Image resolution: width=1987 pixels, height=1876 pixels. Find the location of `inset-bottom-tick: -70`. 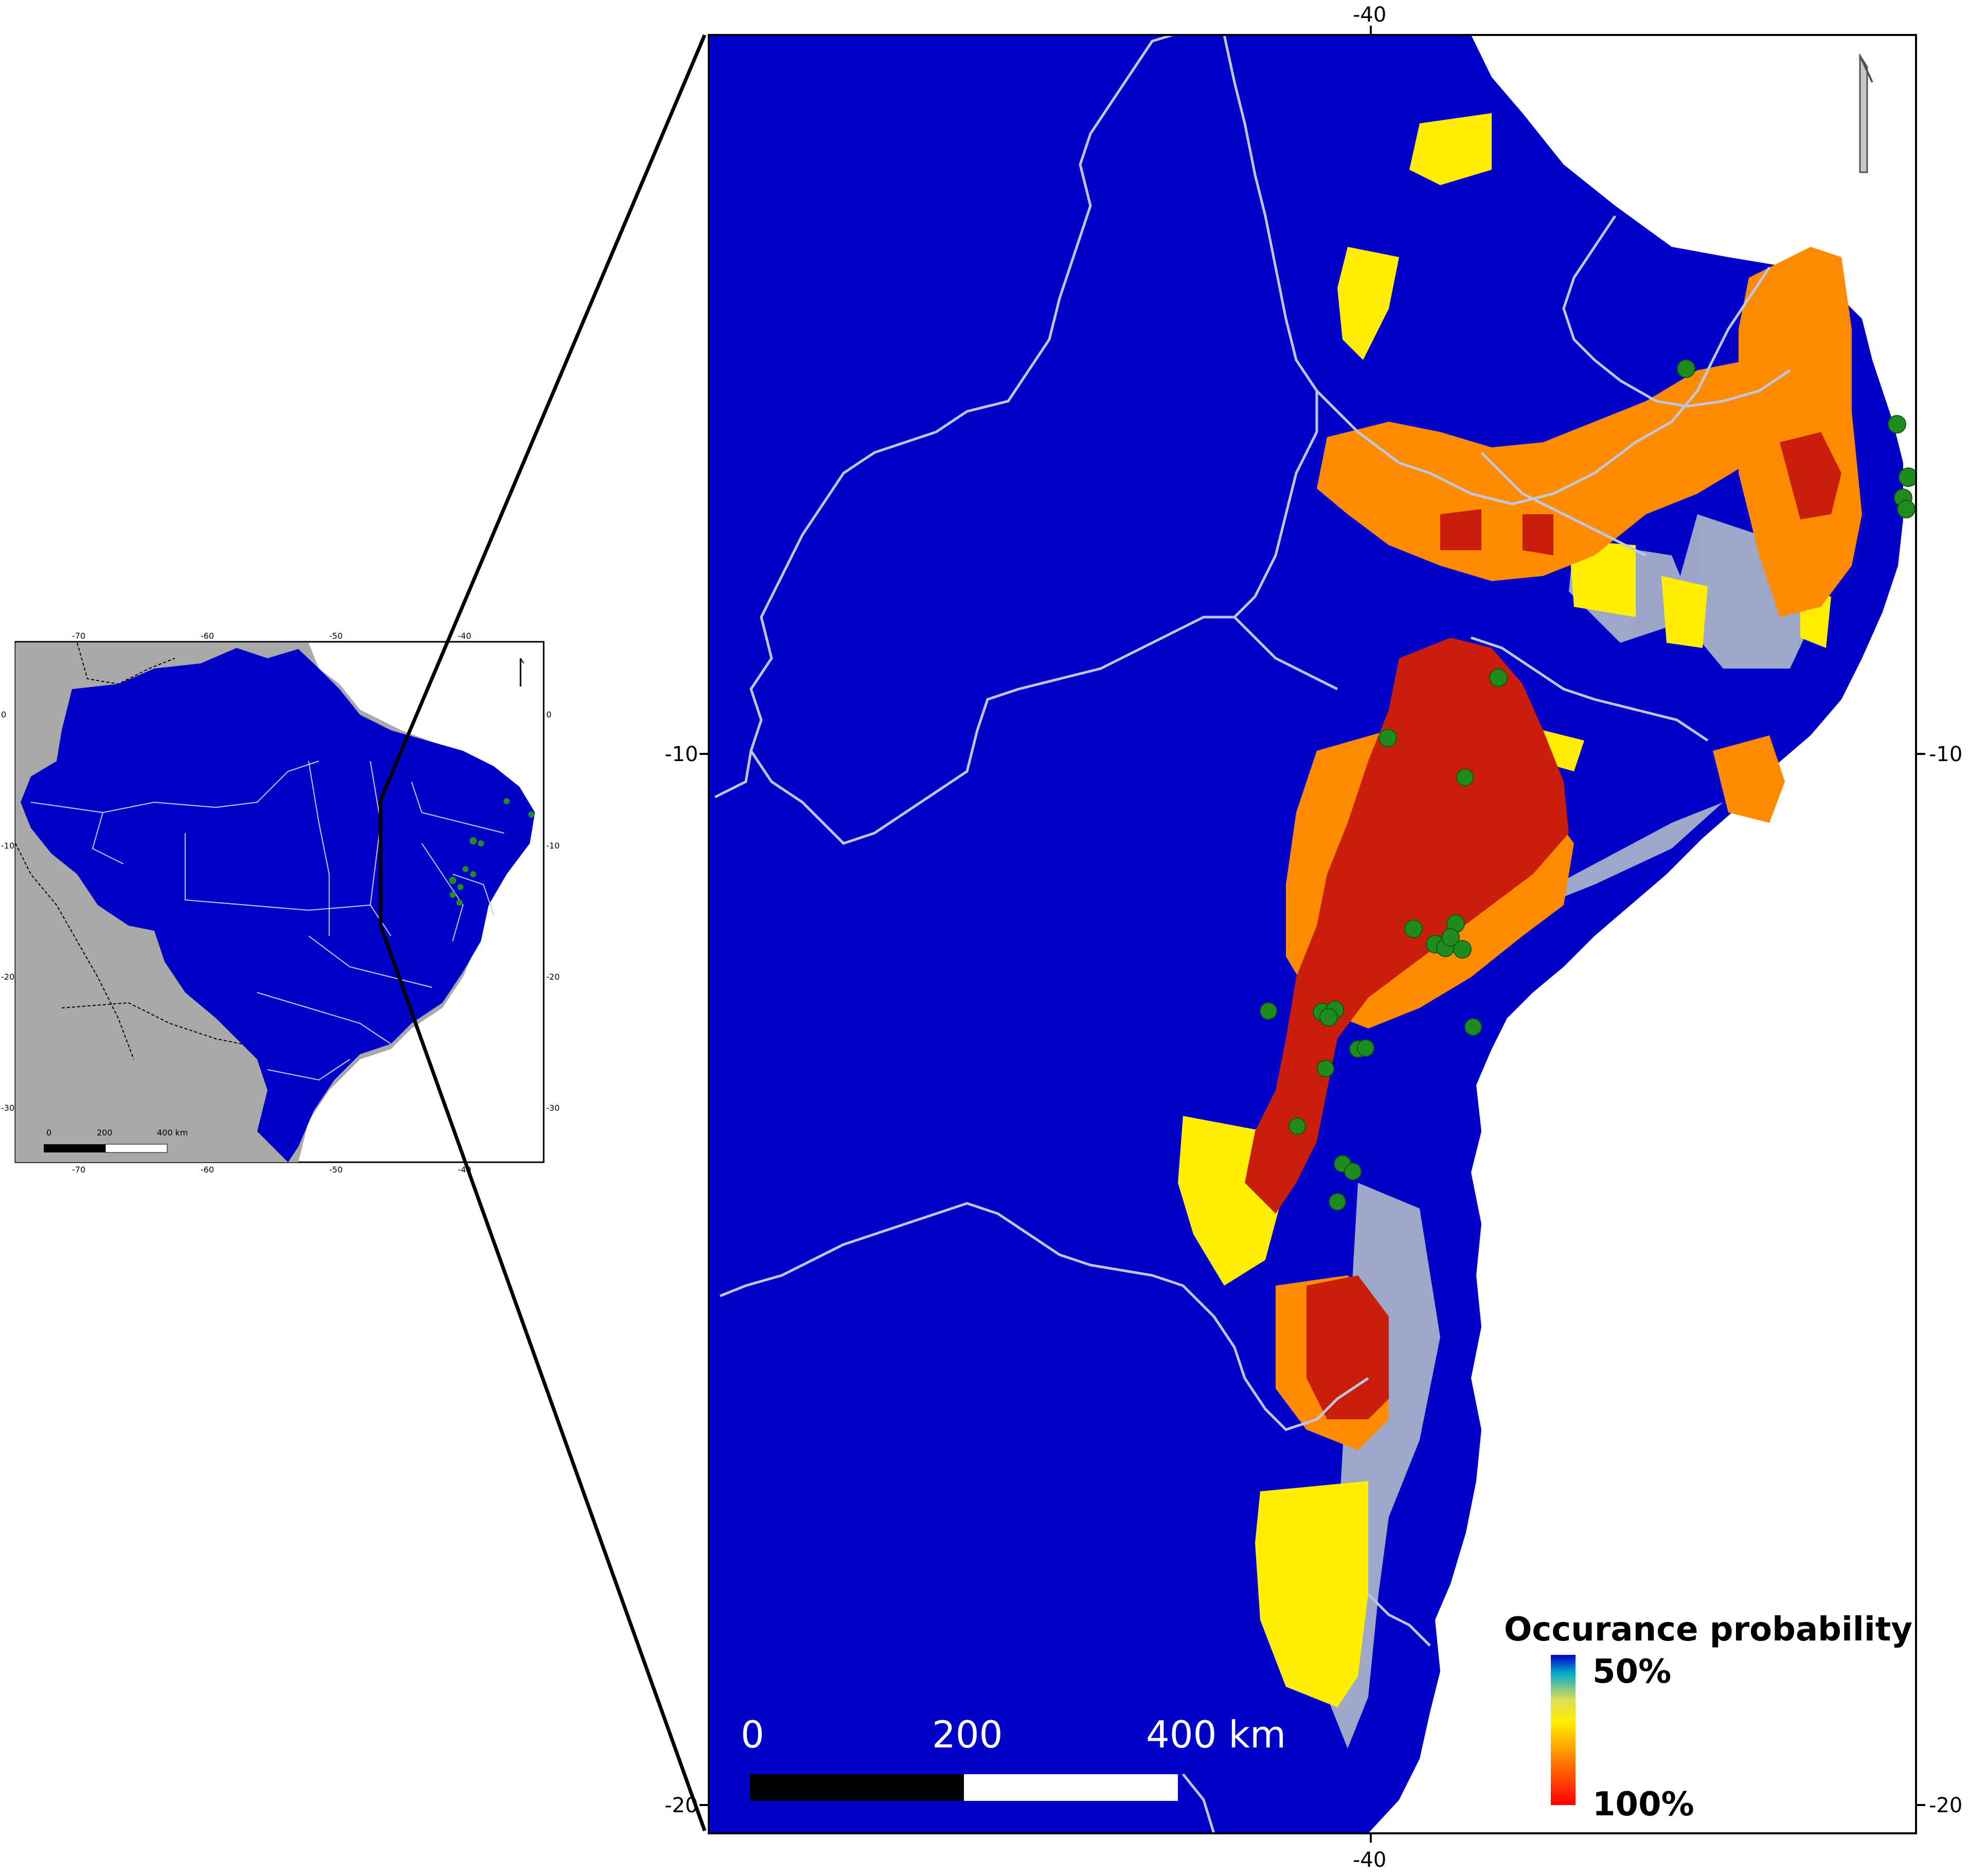

inset-bottom-tick: -70 is located at coordinates (78, 1170).